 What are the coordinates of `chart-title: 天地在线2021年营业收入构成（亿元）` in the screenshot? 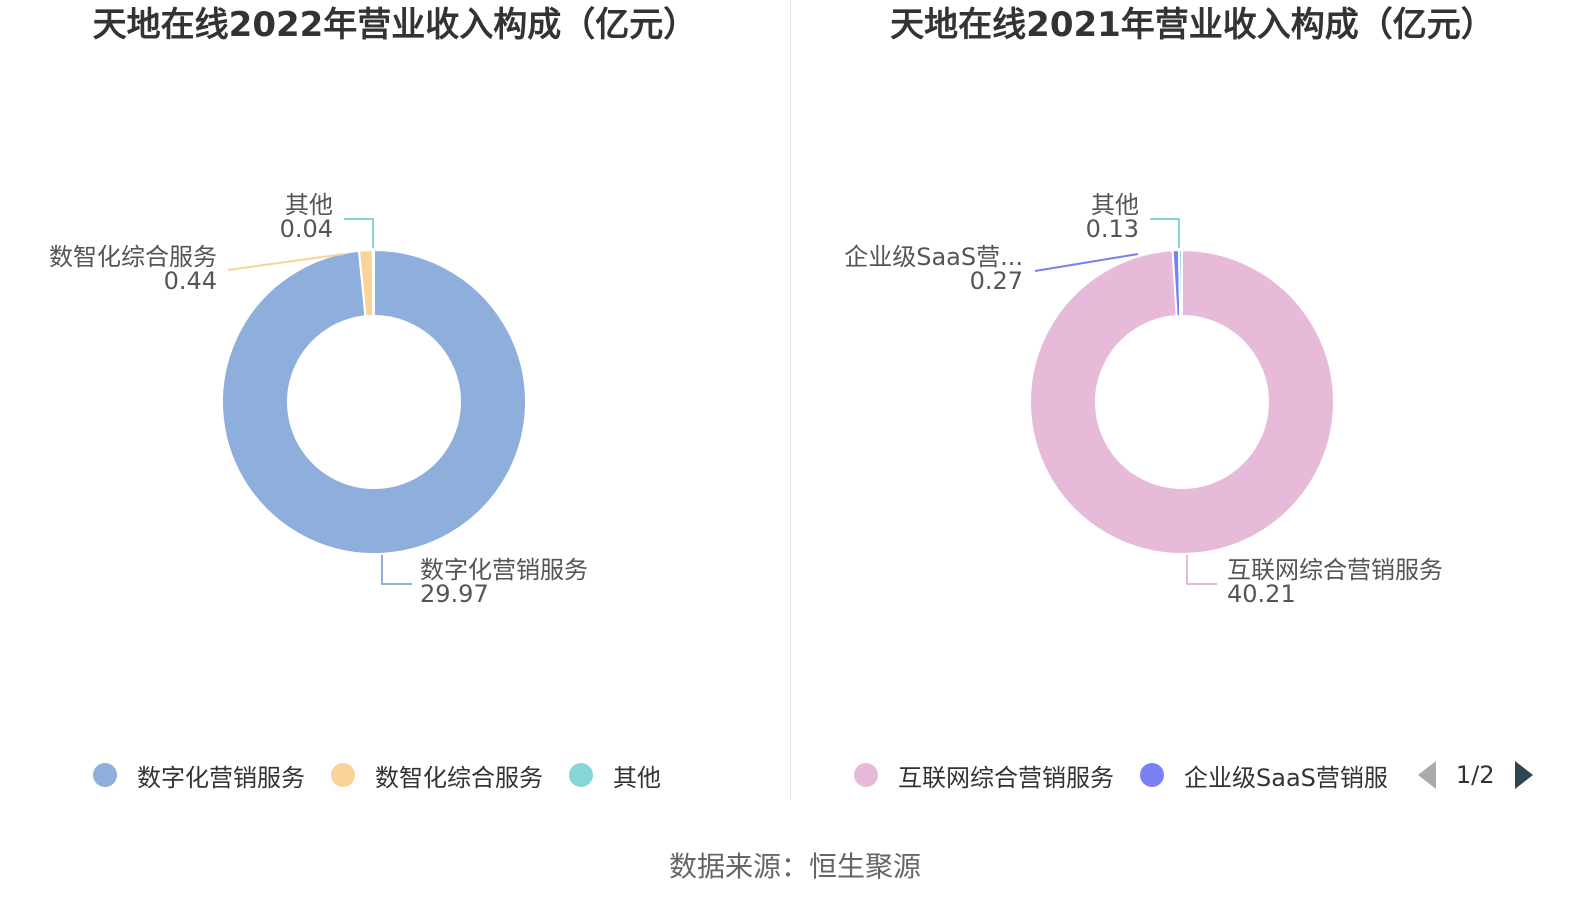 It's located at (1192, 25).